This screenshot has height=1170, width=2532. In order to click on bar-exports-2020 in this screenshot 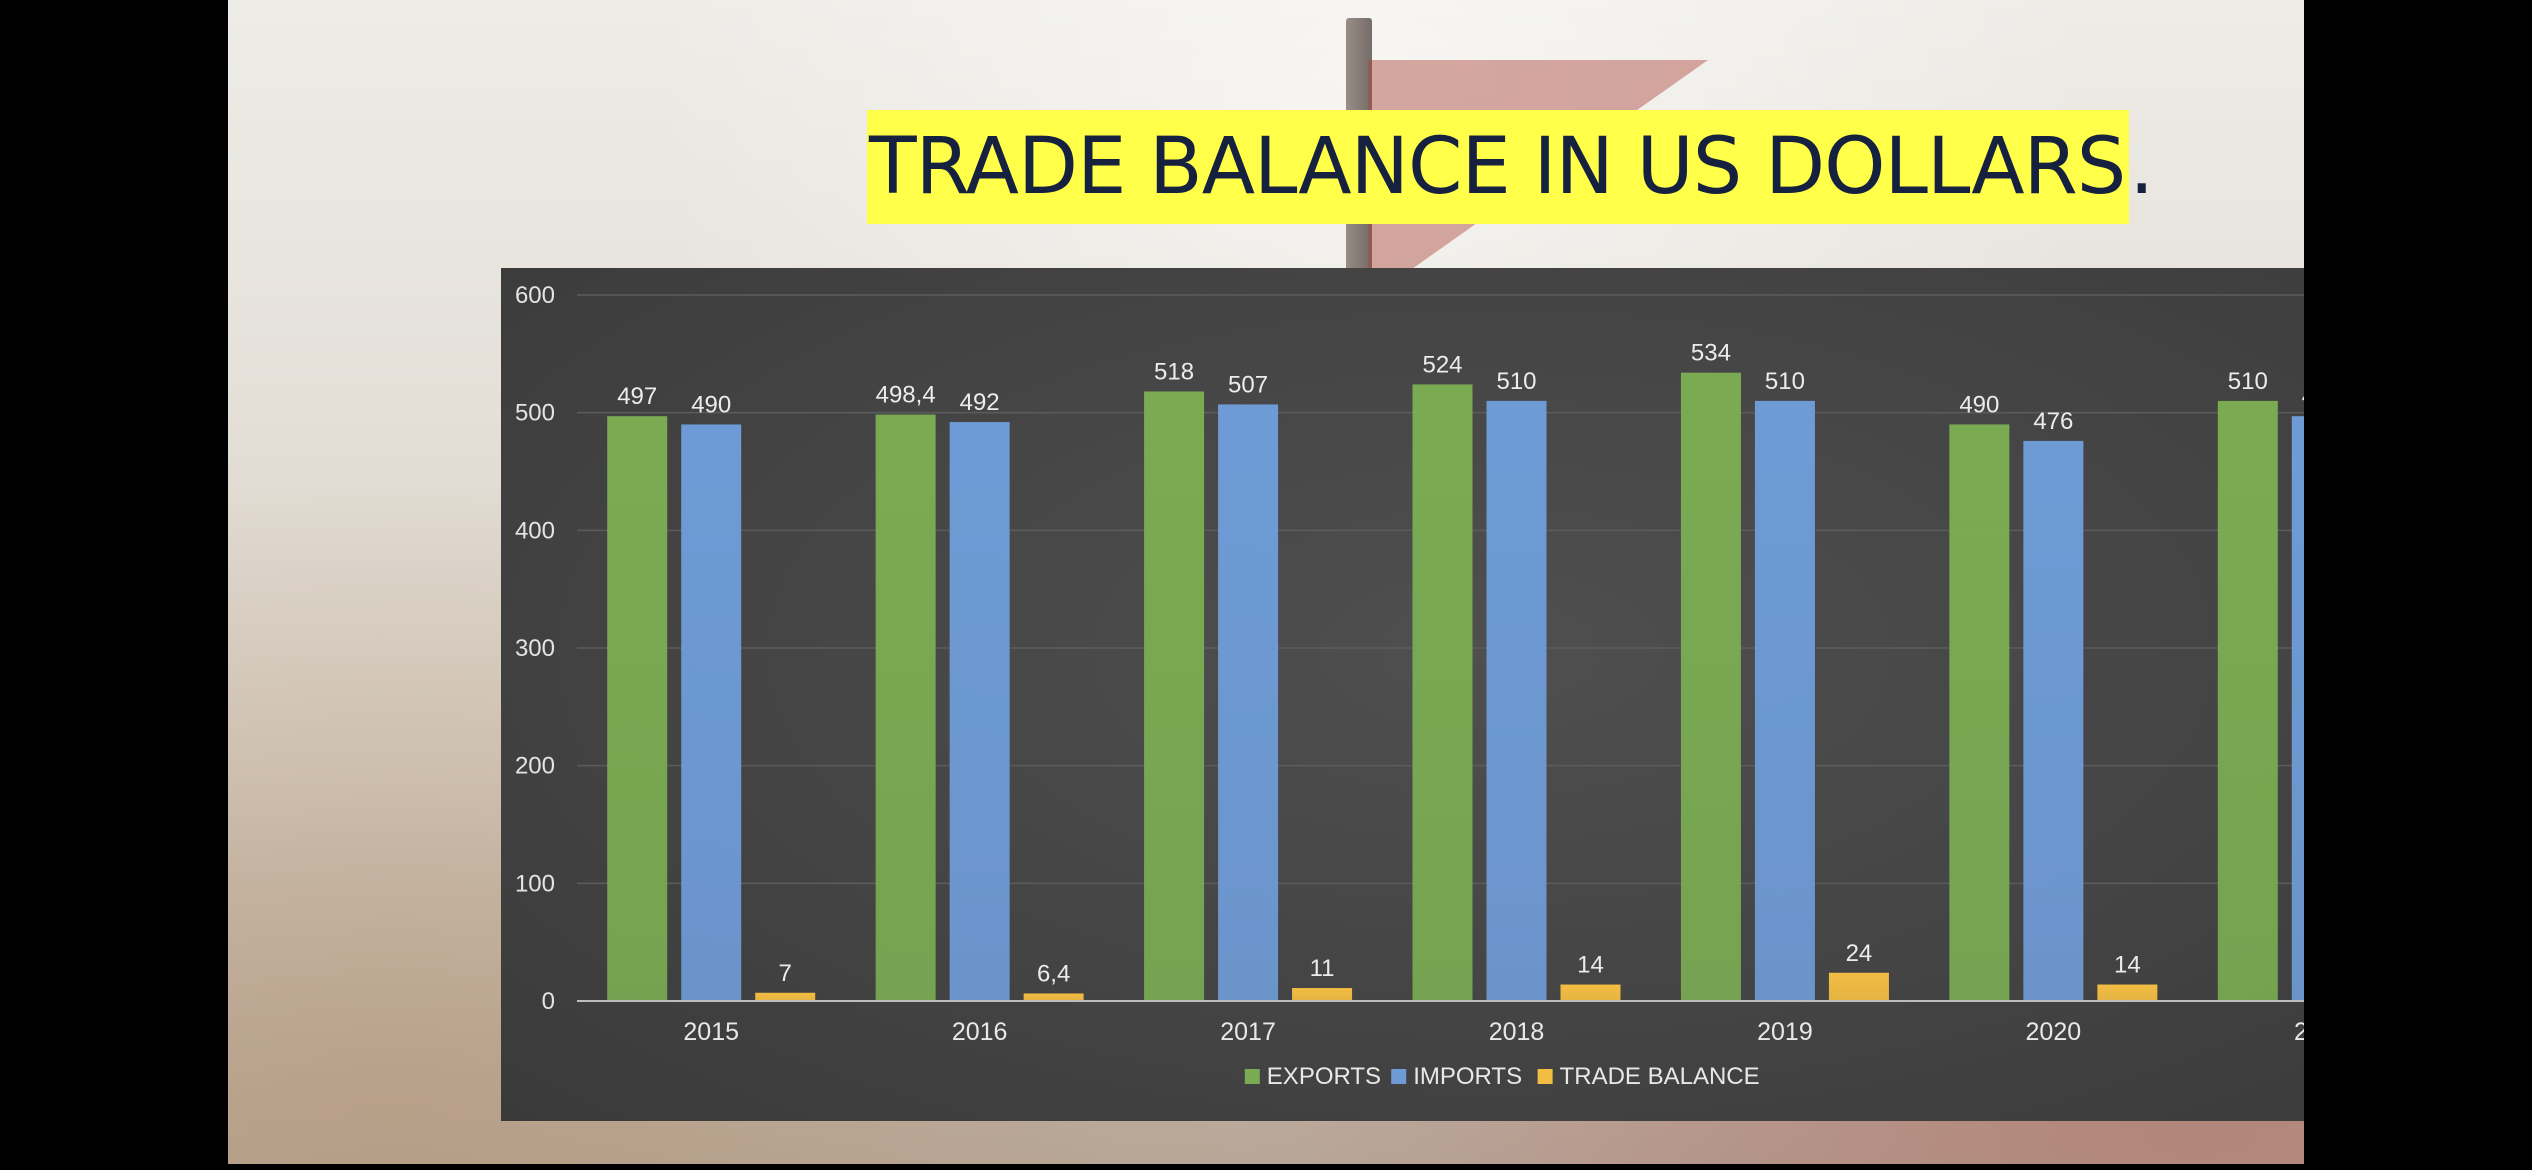, I will do `click(1979, 712)`.